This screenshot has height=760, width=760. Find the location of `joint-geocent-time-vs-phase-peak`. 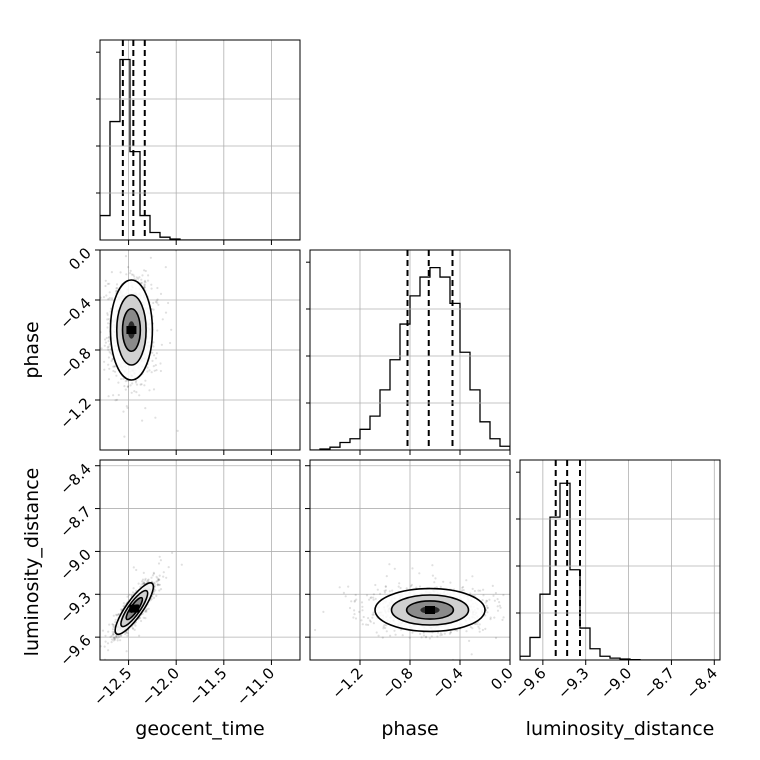

joint-geocent-time-vs-phase-peak is located at coordinates (131, 330).